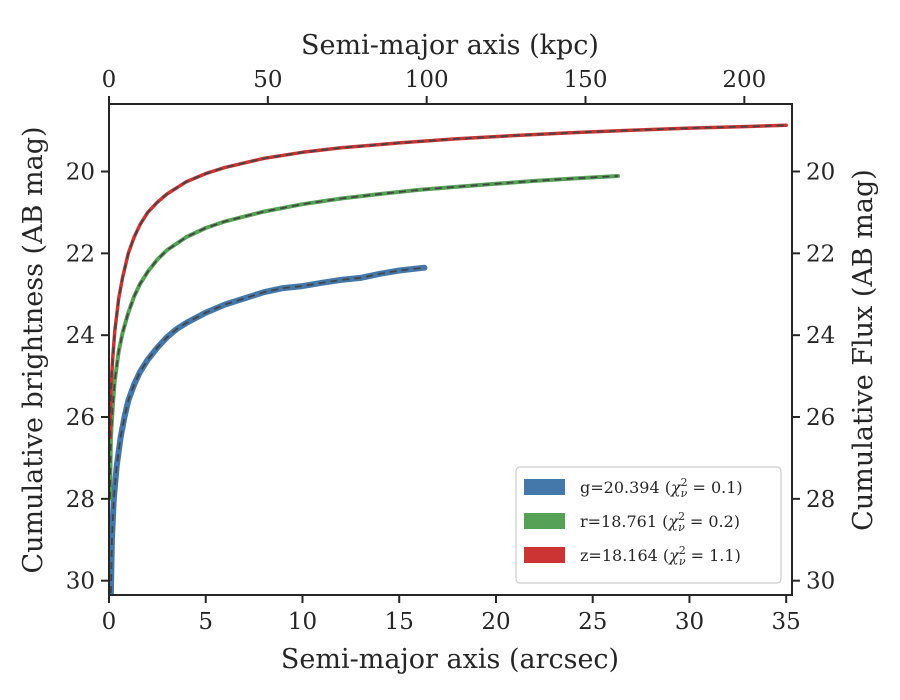 This screenshot has width=900, height=700. I want to click on x-tick-label: 5, so click(205, 622).